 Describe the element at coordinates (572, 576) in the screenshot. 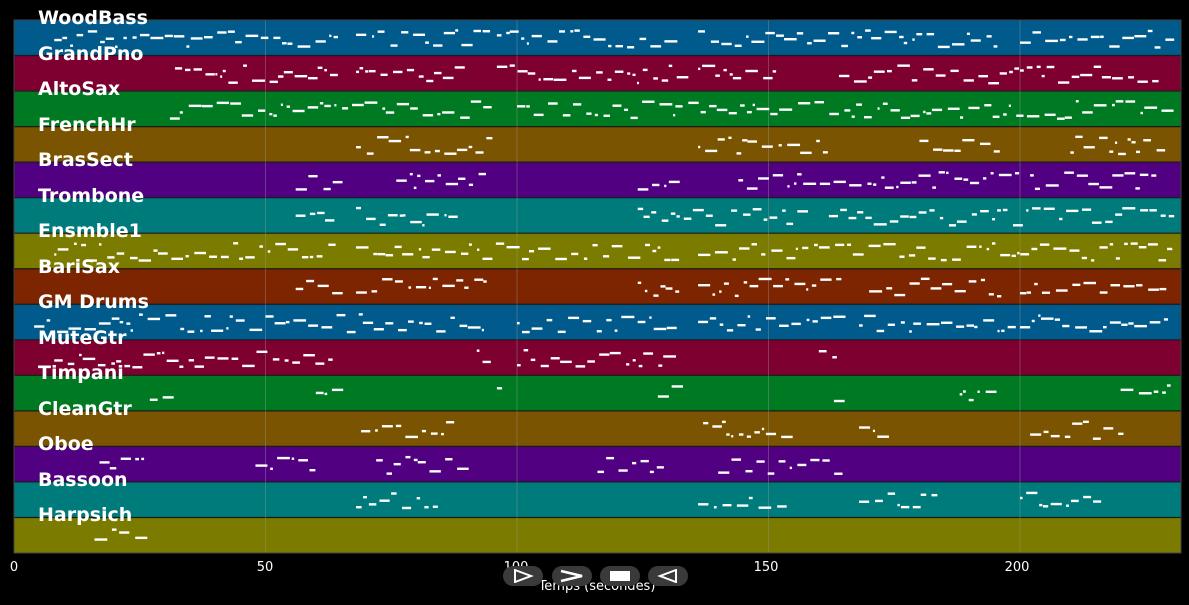

I see `fast-forward-button` at that location.